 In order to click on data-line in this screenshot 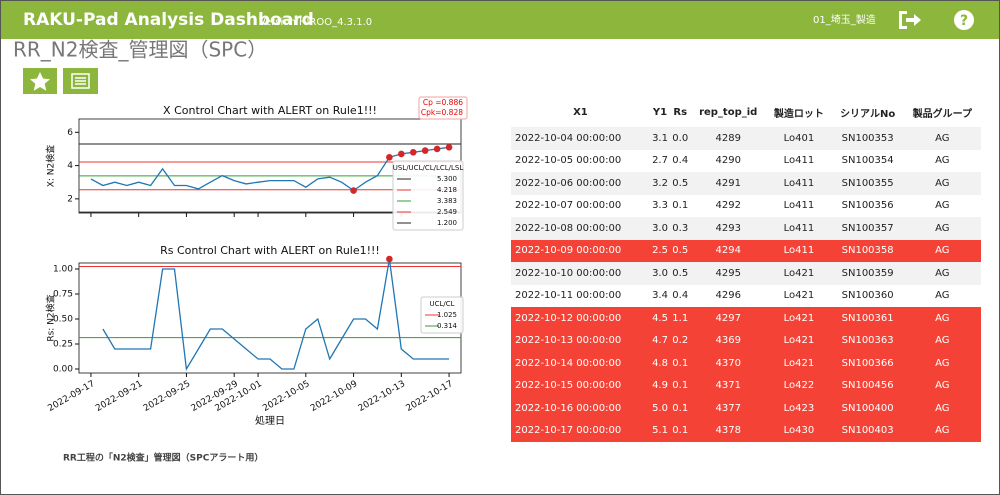, I will do `click(276, 314)`.